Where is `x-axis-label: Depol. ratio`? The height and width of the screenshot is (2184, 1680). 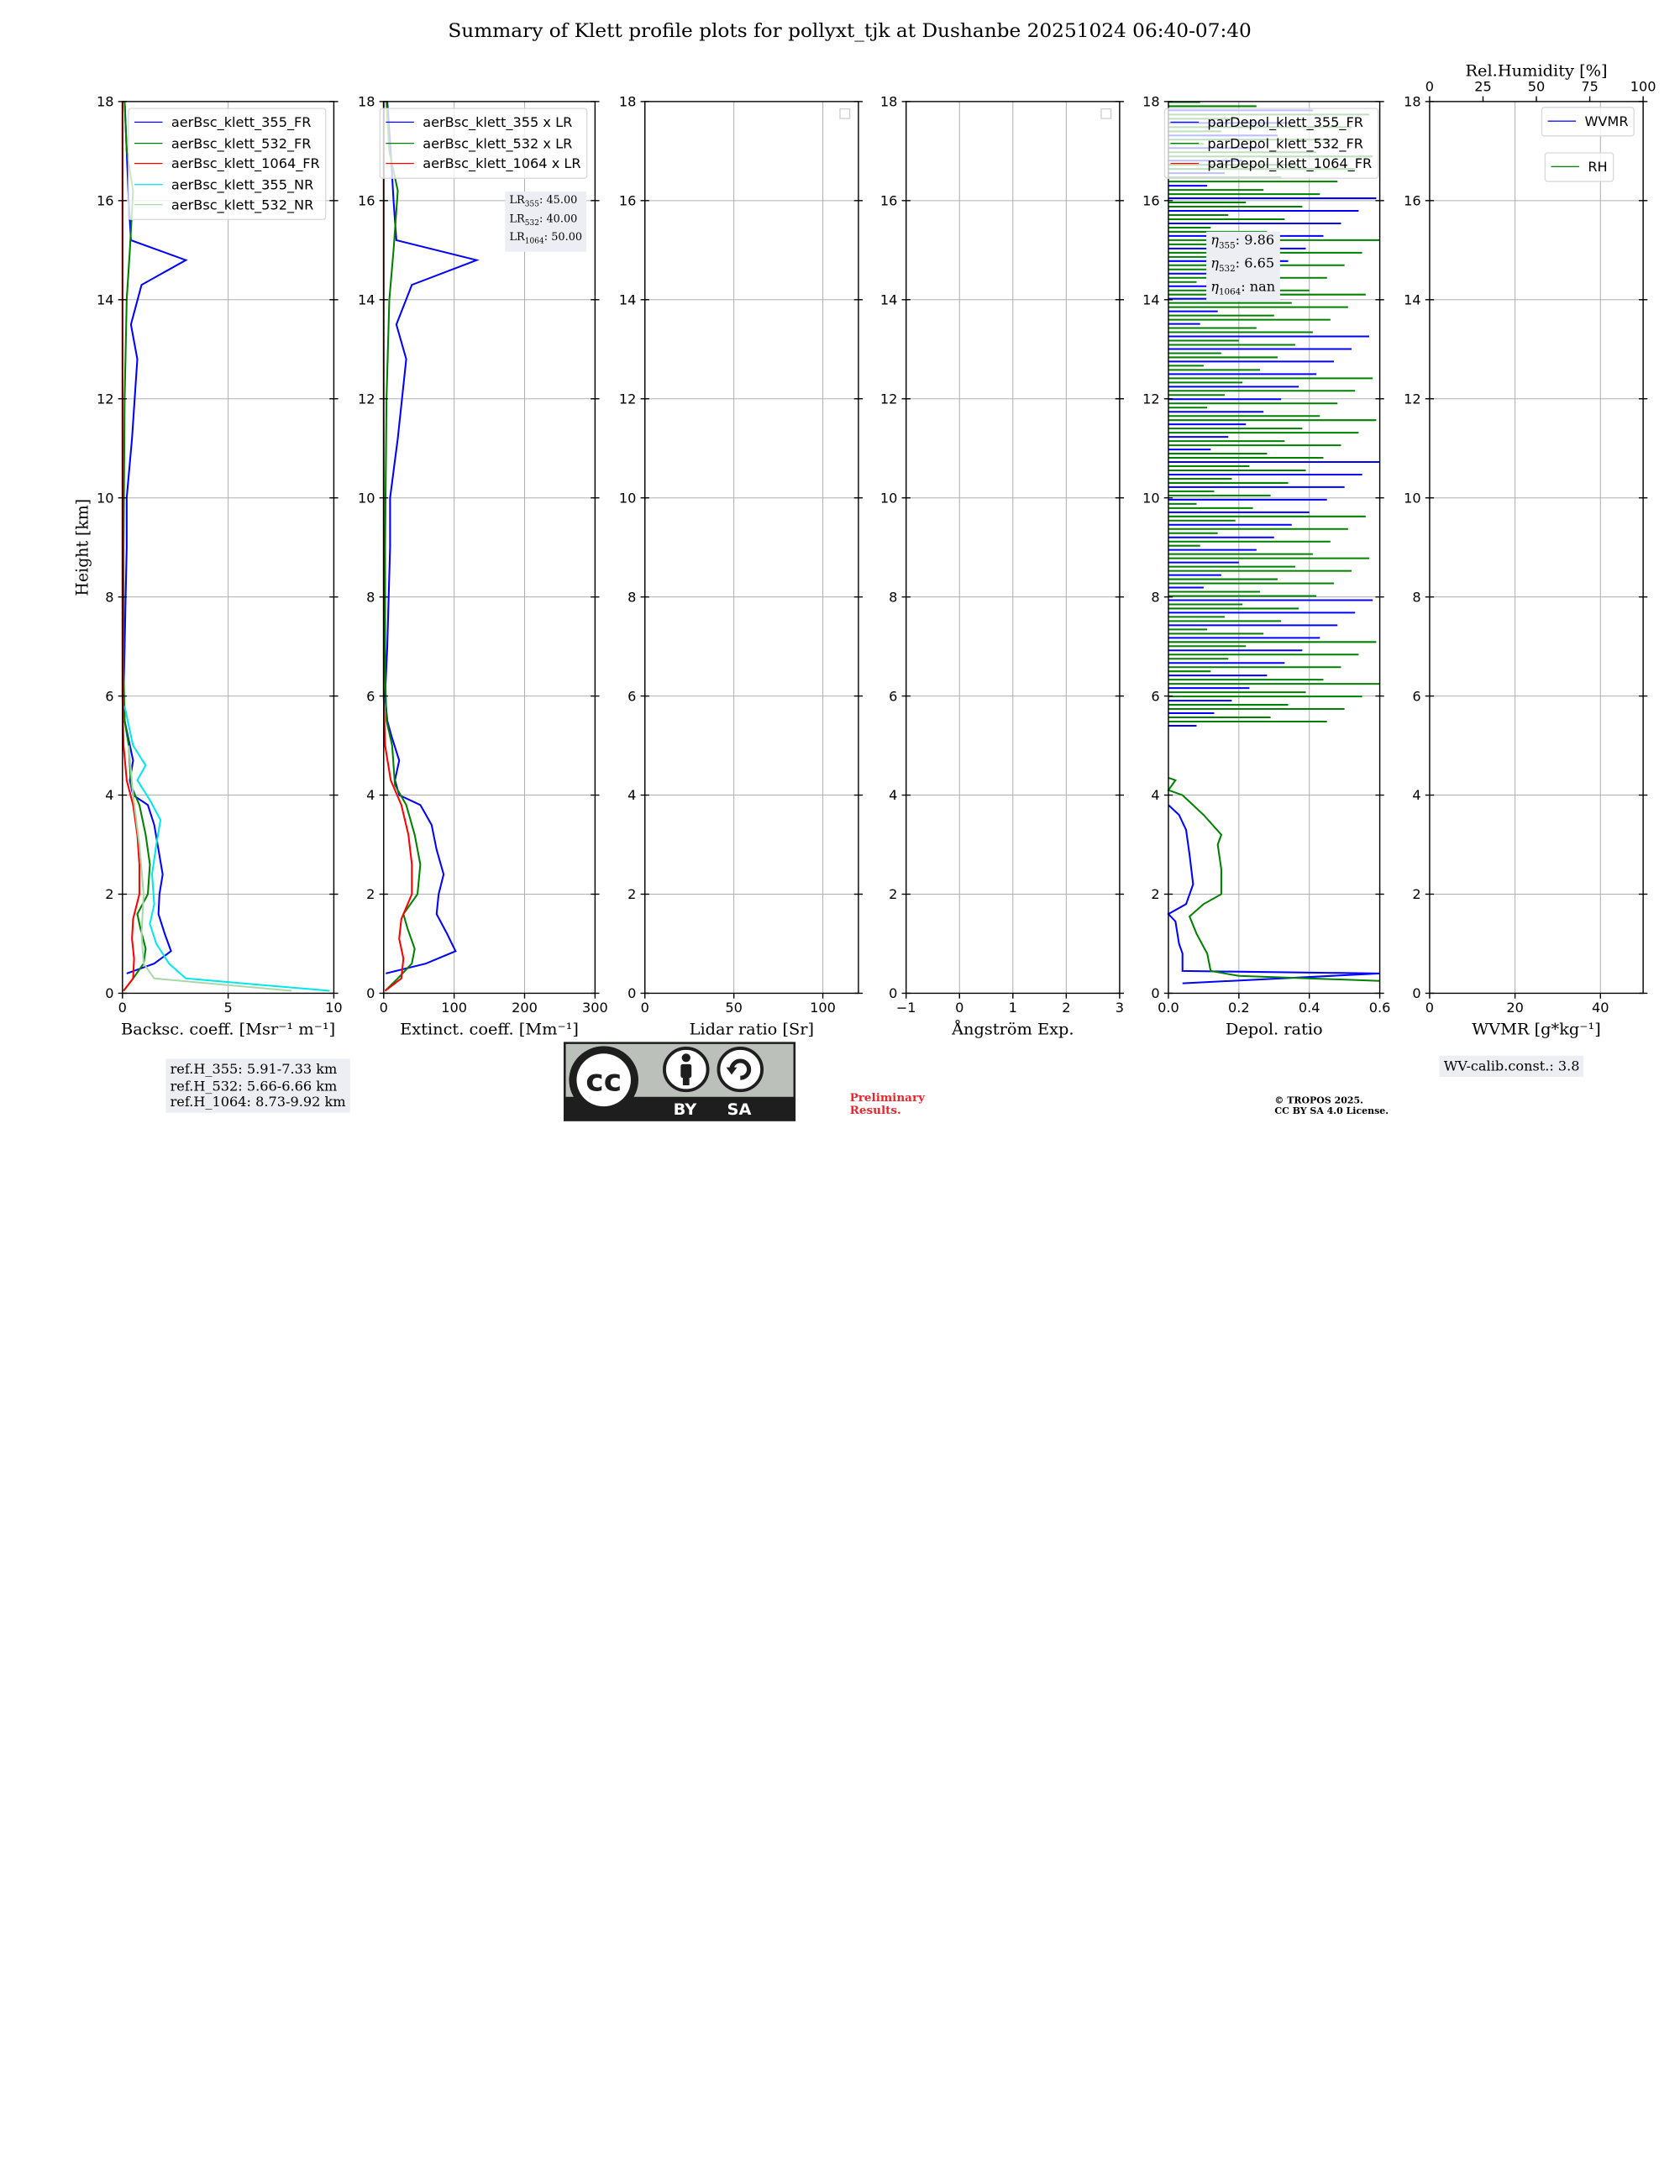
x-axis-label: Depol. ratio is located at coordinates (1274, 1029).